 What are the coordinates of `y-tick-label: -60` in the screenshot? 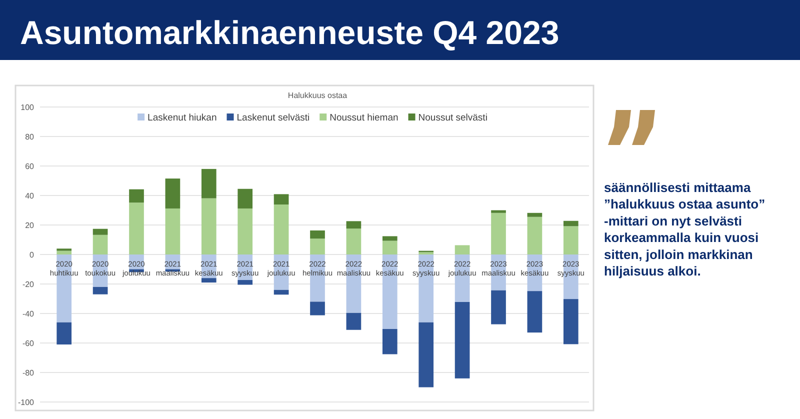 It's located at (28, 343).